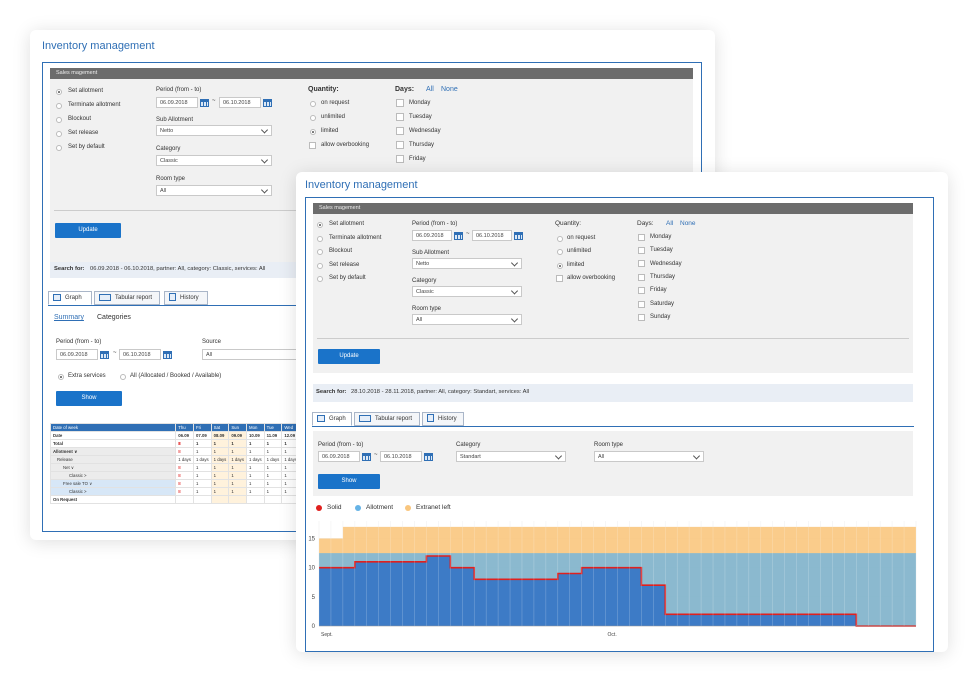  Describe the element at coordinates (184, 443) in the screenshot. I see `table-cell: 8` at that location.